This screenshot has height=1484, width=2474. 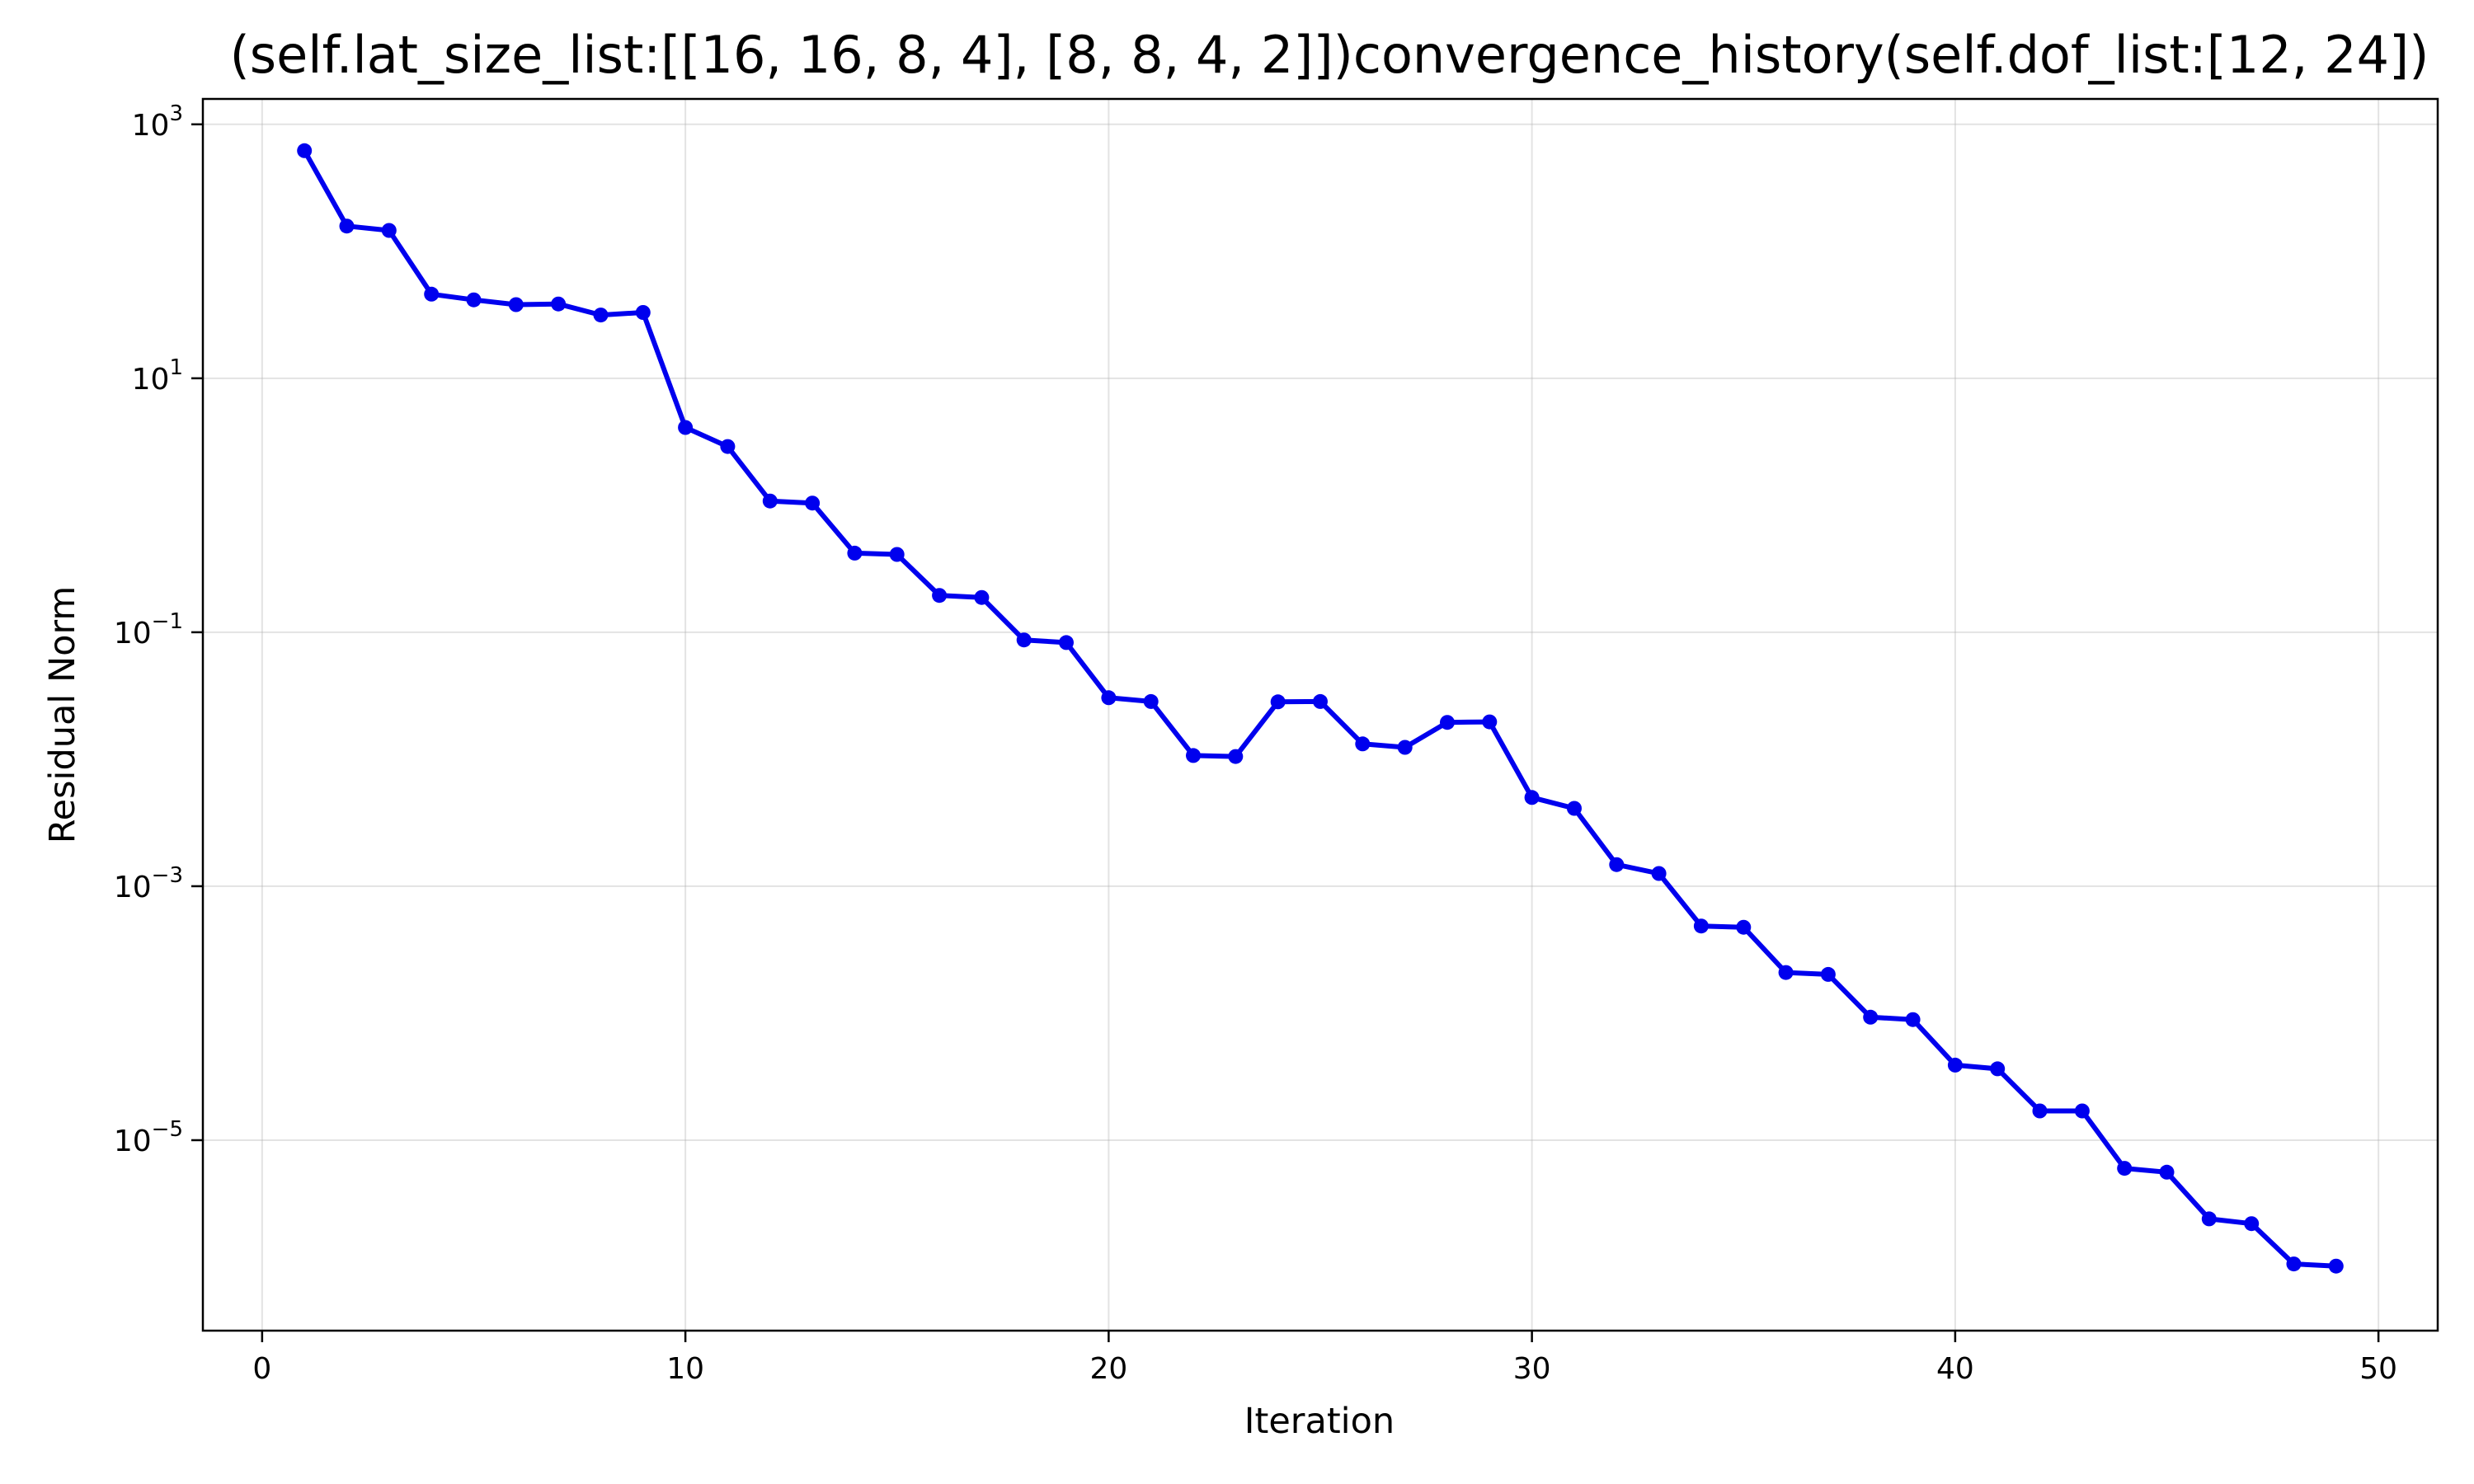 I want to click on y-tick-label: 10³, so click(x=157, y=122).